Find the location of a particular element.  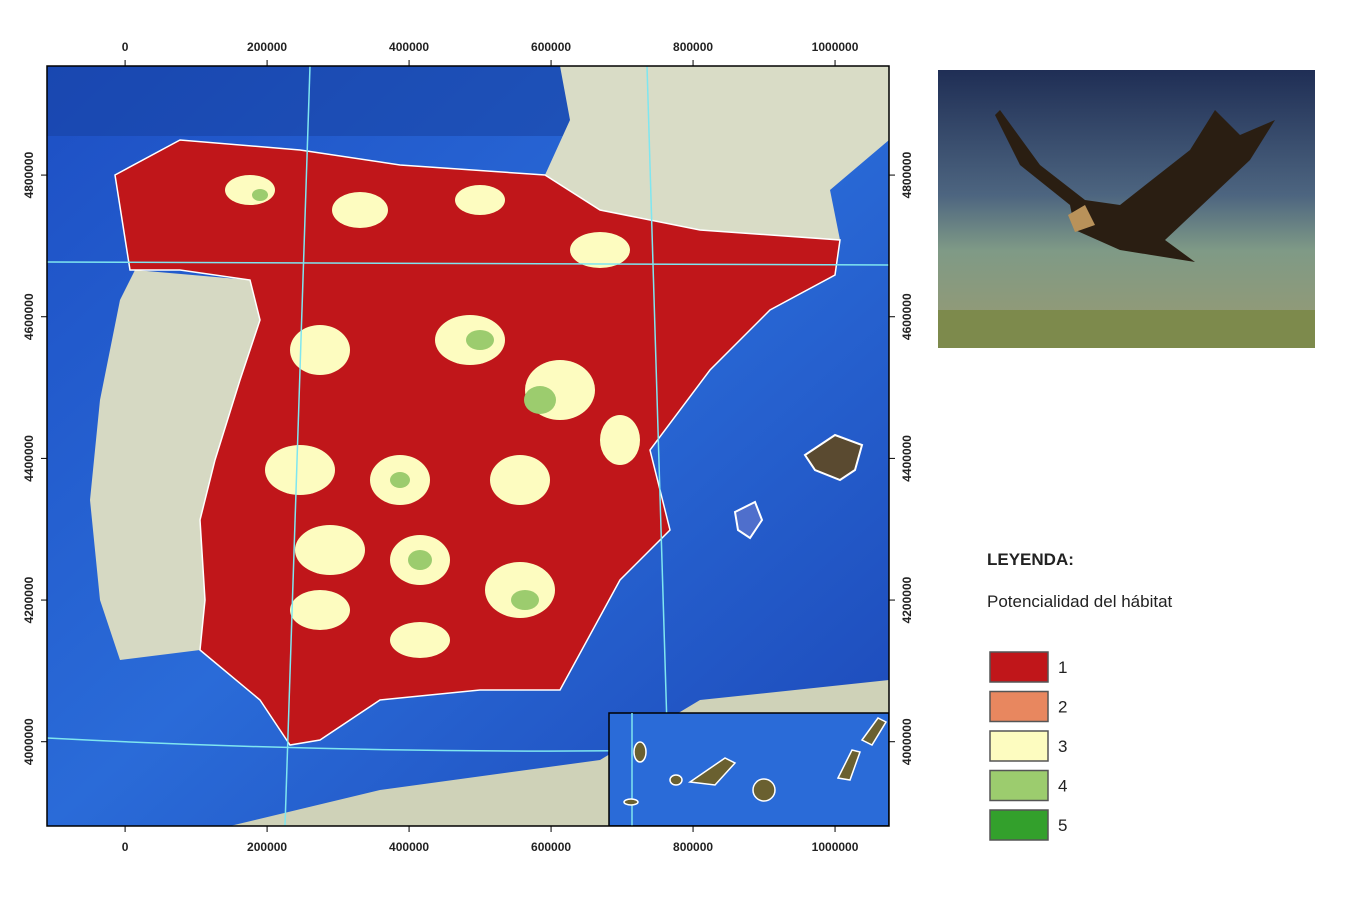

ibiza is located at coordinates (748, 520).